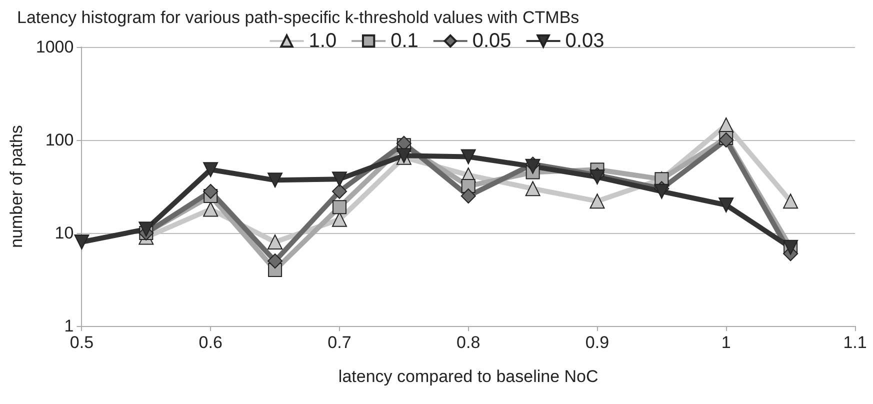 This screenshot has height=404, width=873. Describe the element at coordinates (210, 342) in the screenshot. I see `x-tick-label: 0.6` at that location.